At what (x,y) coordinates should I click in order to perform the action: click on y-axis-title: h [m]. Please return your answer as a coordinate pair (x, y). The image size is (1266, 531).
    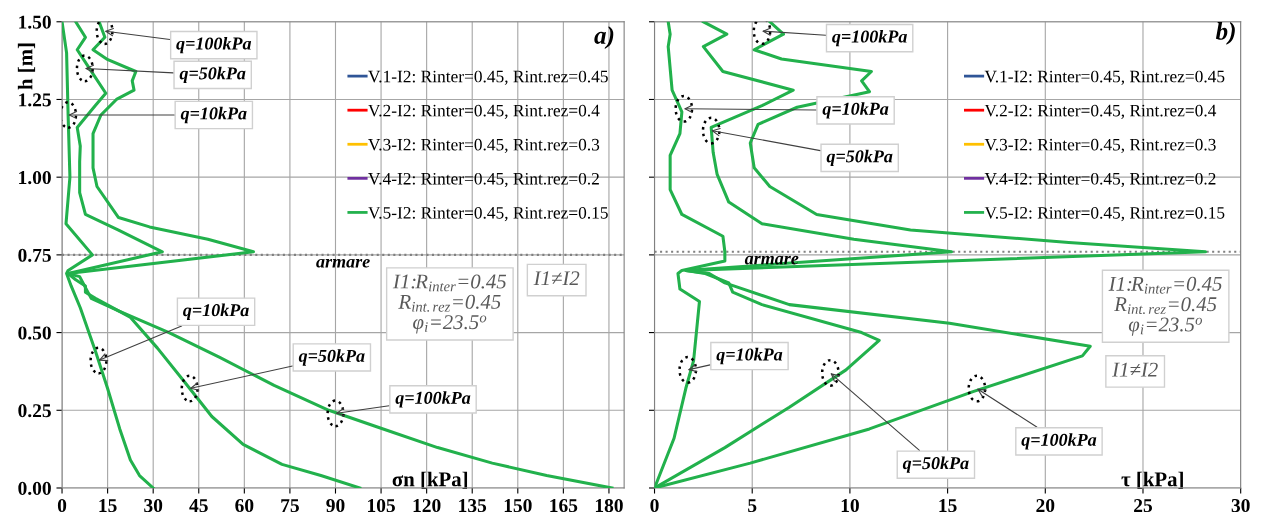
    Looking at the image, I should click on (26, 66).